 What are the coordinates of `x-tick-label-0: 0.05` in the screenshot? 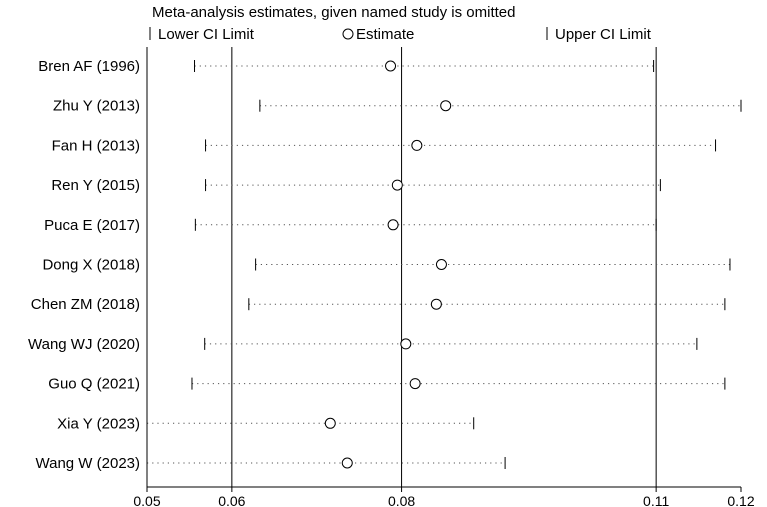 It's located at (146, 500).